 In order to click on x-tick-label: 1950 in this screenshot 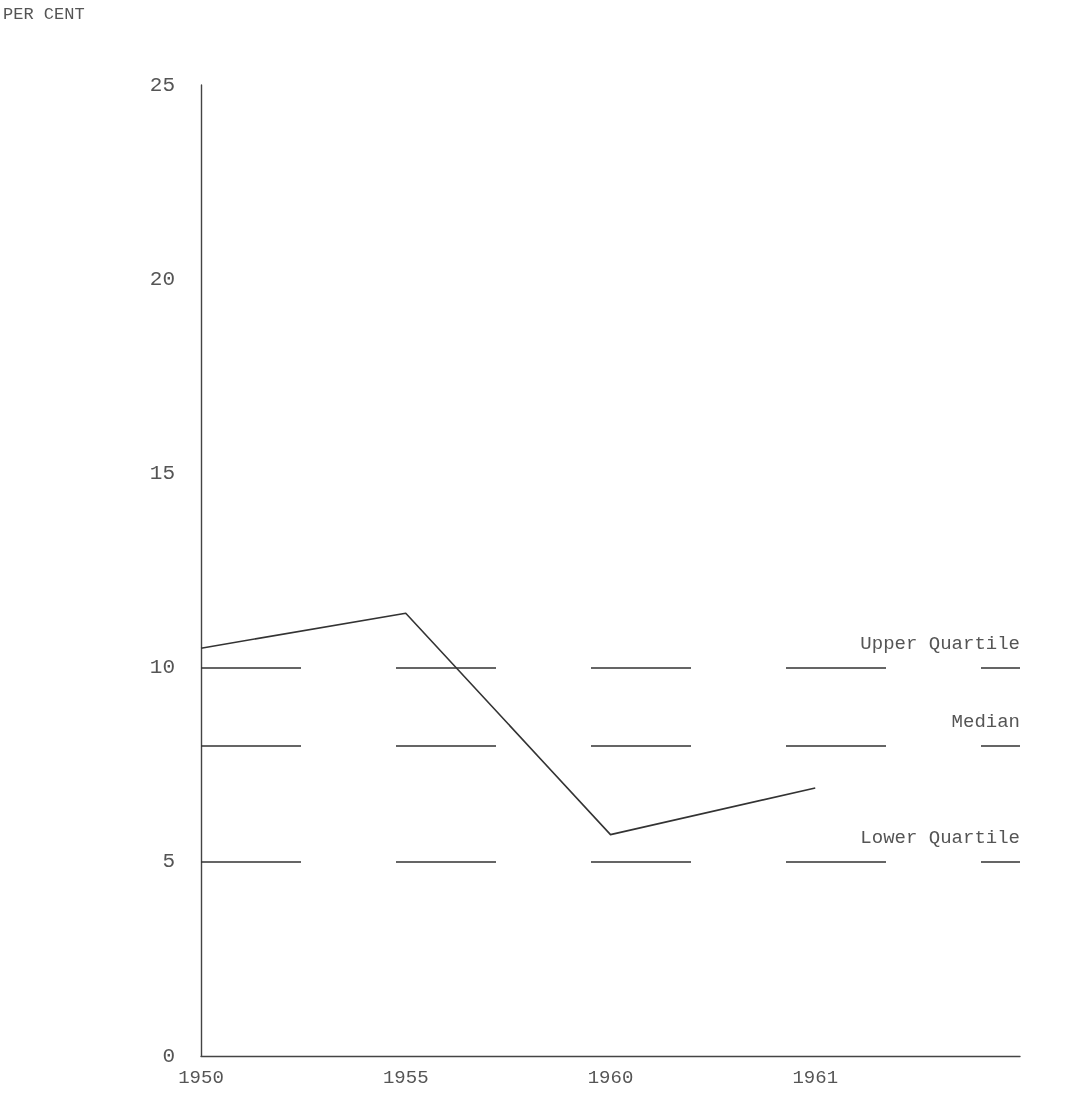, I will do `click(201, 1077)`.